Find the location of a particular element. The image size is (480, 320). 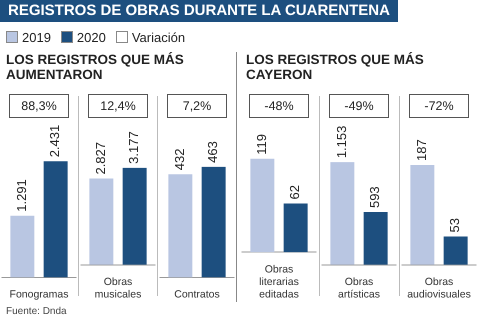

text: REGISTROS DE OBRAS DURANTE LA CUARENTENA is located at coordinates (199, 11).